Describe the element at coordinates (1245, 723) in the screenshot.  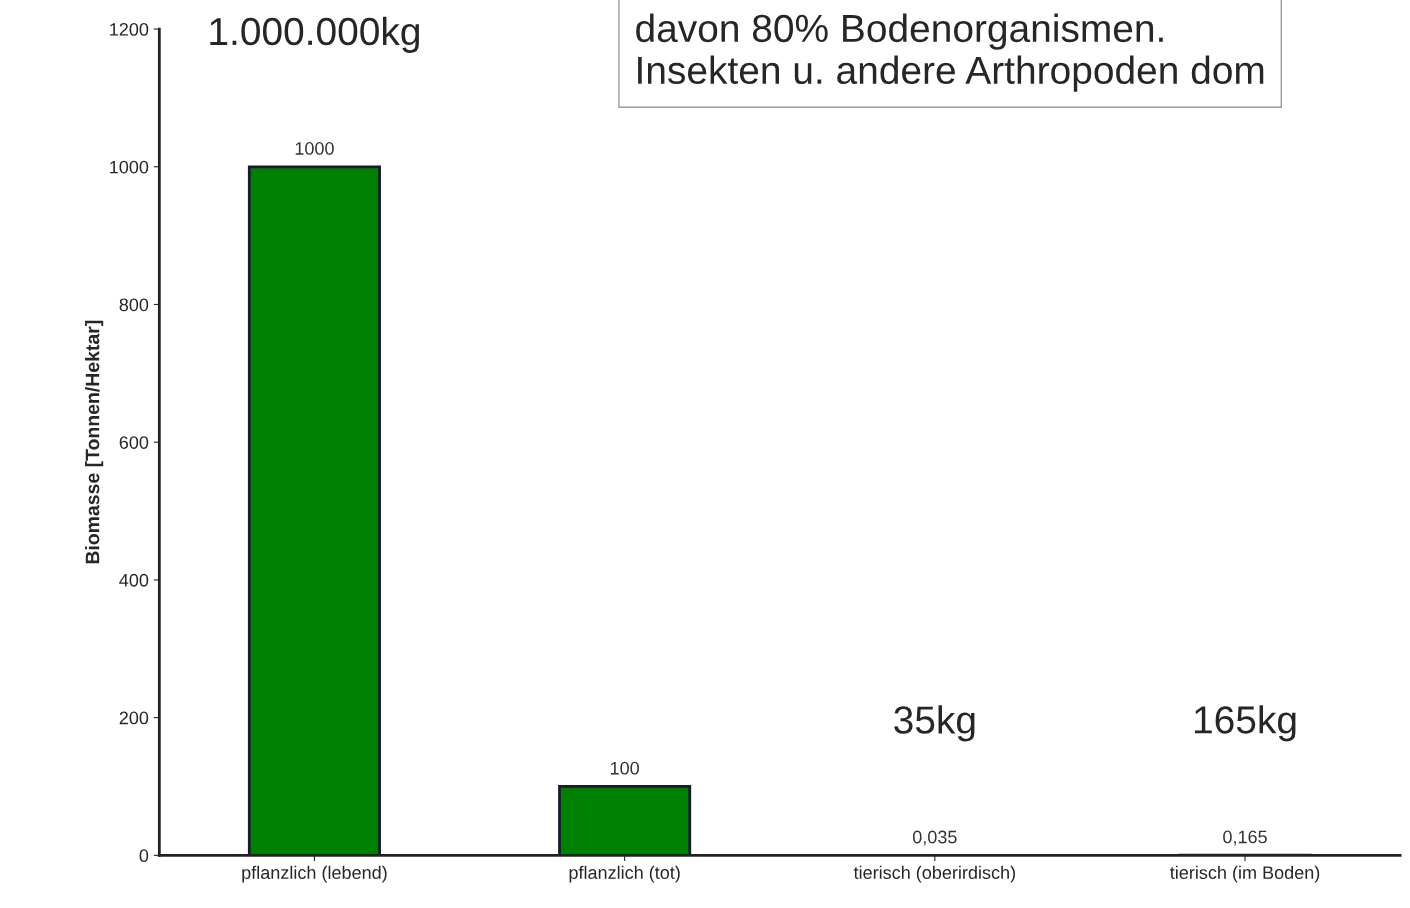
I see `annotation: 165kg` at that location.